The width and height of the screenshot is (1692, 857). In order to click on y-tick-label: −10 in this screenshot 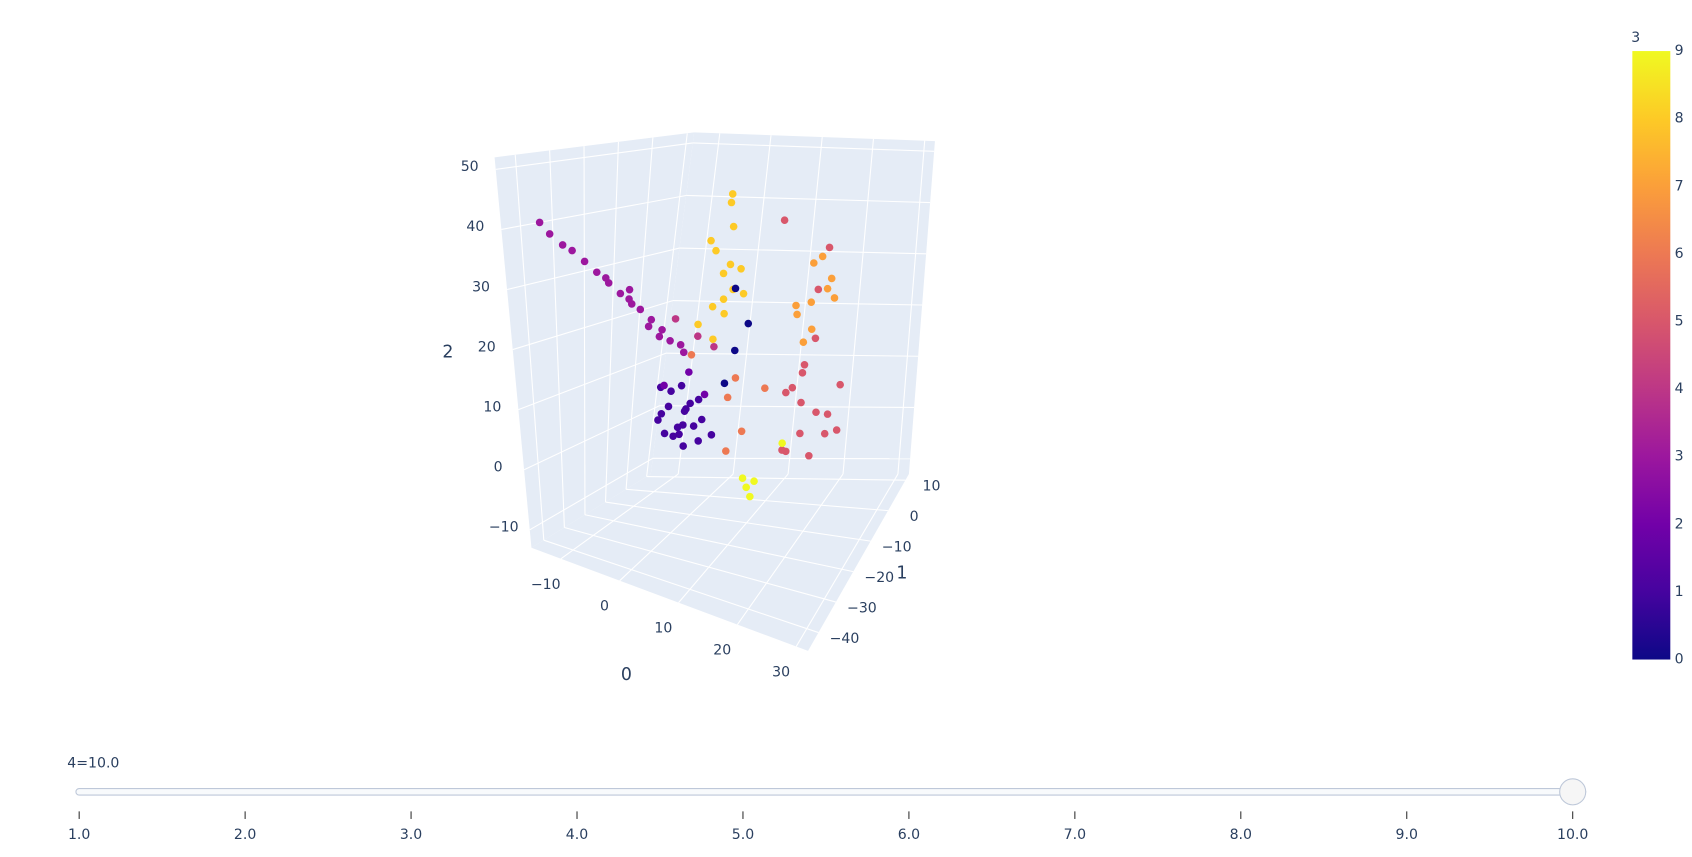, I will do `click(897, 548)`.